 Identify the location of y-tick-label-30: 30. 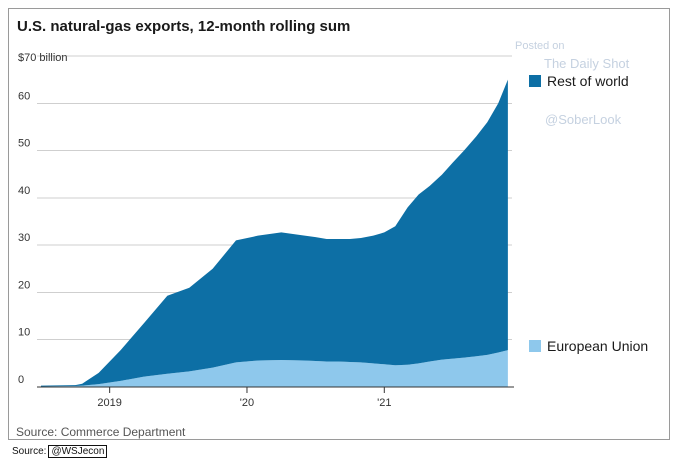
(24, 238).